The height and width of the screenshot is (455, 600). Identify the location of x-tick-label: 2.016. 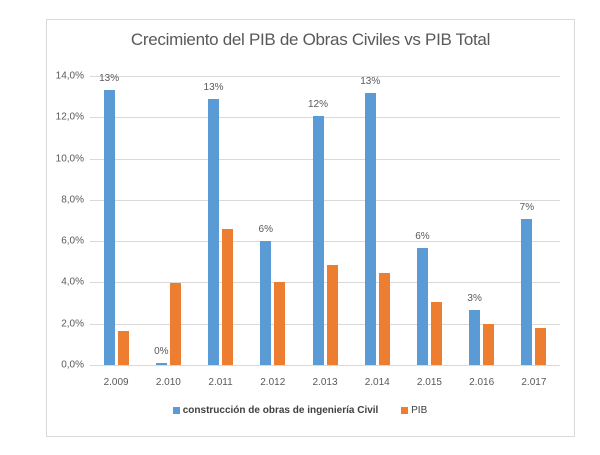
(482, 382).